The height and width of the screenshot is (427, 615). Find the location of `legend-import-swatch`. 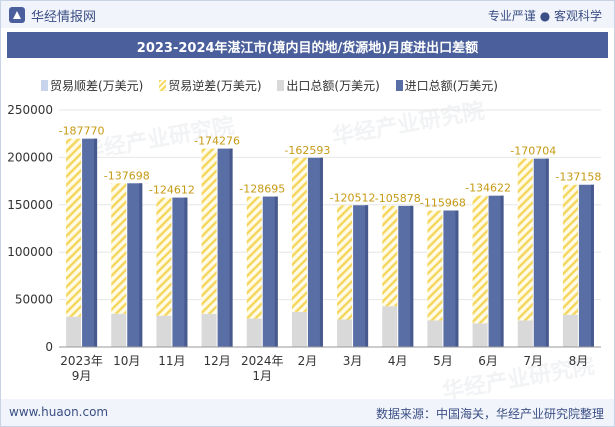

legend-import-swatch is located at coordinates (399, 85).